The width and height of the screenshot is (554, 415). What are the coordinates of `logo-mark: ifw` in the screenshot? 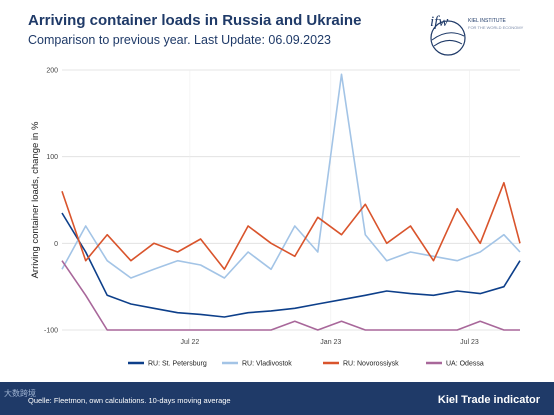 It's located at (439, 22).